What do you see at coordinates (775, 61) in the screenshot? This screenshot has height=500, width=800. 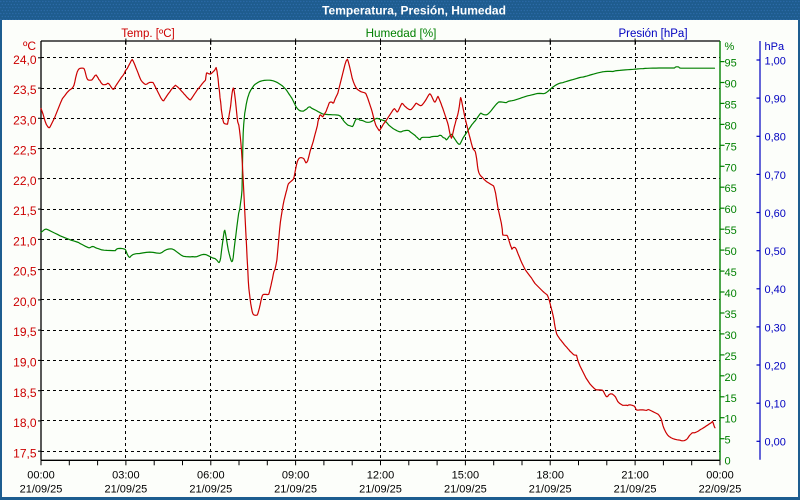 I see `svg-text: 1,00` at bounding box center [775, 61].